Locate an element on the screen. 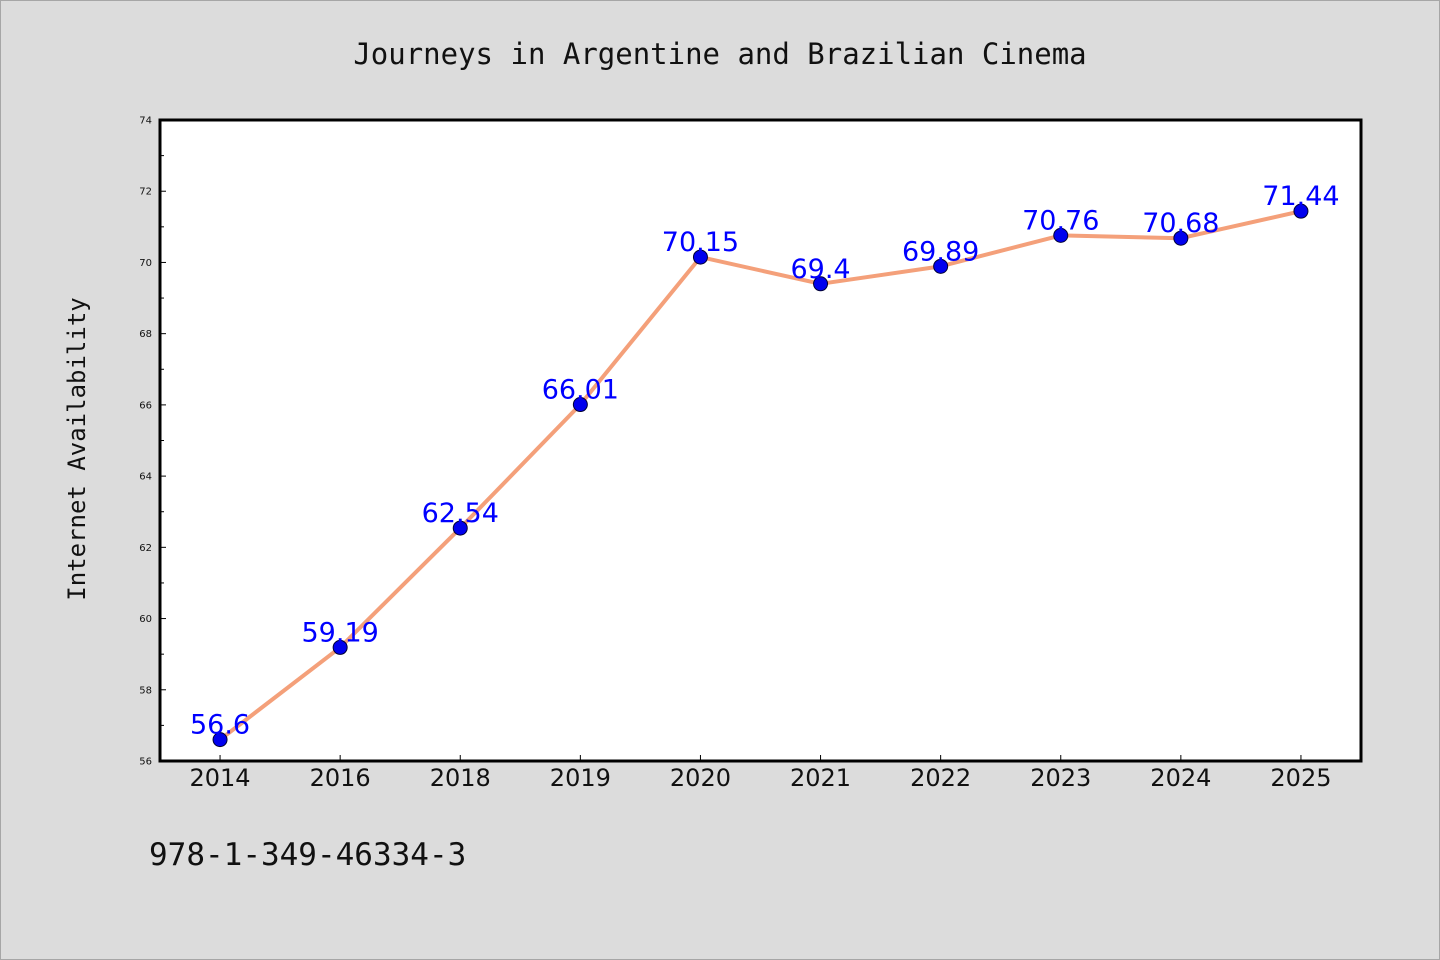  x-tick-label: 2023 is located at coordinates (1060, 778).